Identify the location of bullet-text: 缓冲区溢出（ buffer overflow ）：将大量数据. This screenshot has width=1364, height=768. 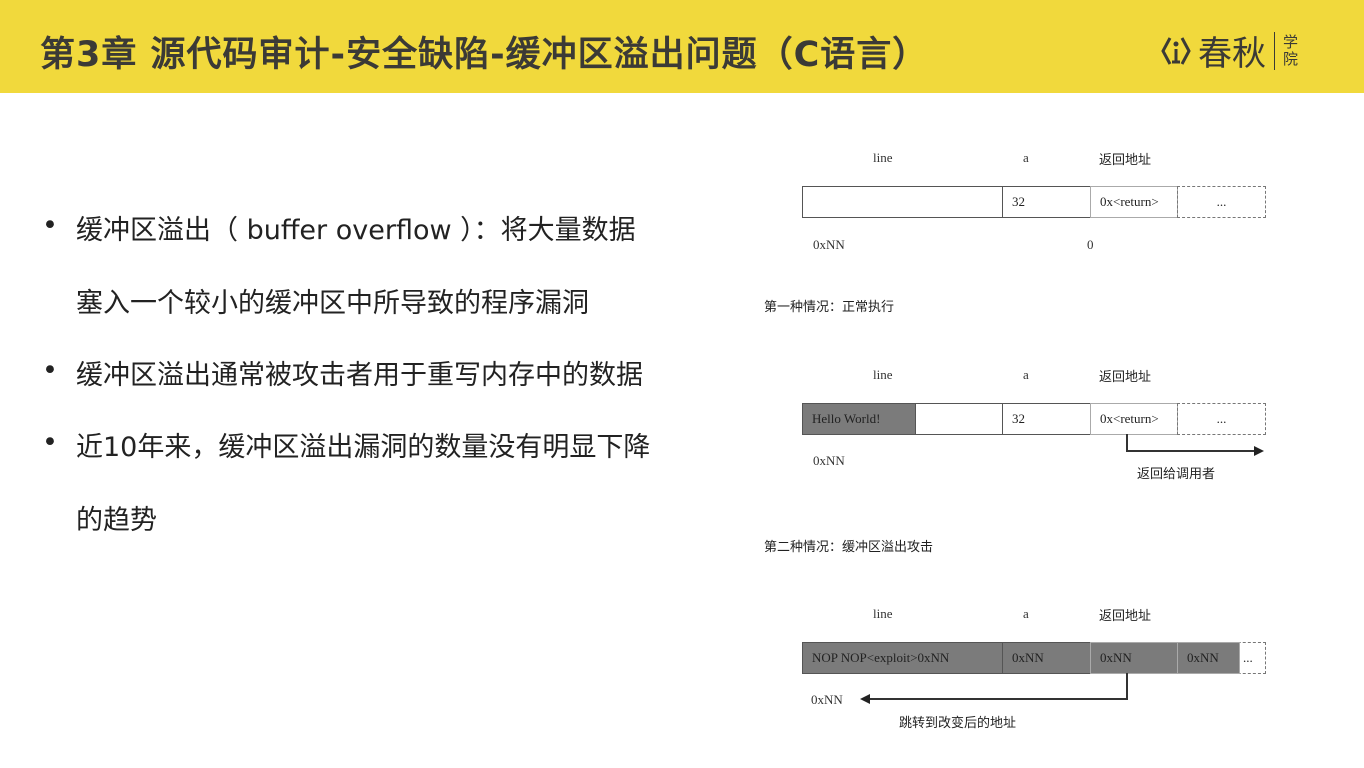
(356, 230).